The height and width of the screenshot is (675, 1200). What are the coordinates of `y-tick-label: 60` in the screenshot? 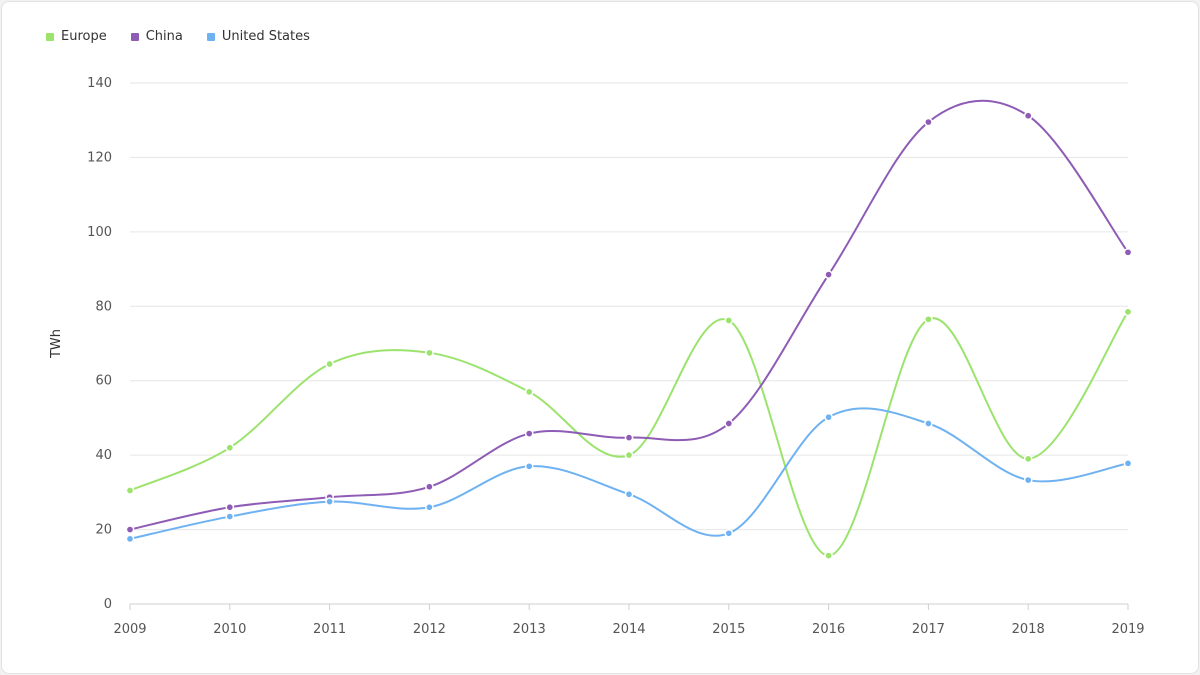 It's located at (103, 381).